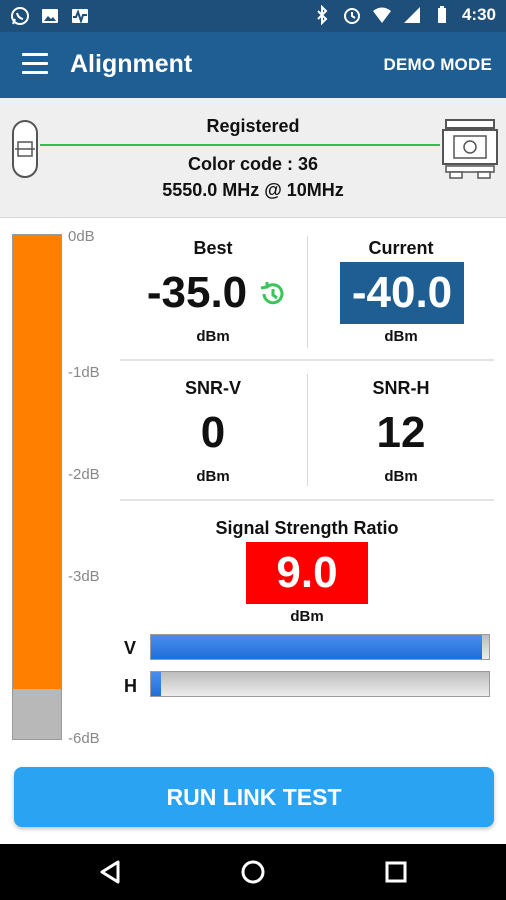 The width and height of the screenshot is (506, 900). I want to click on status-bar-left, so click(50, 16).